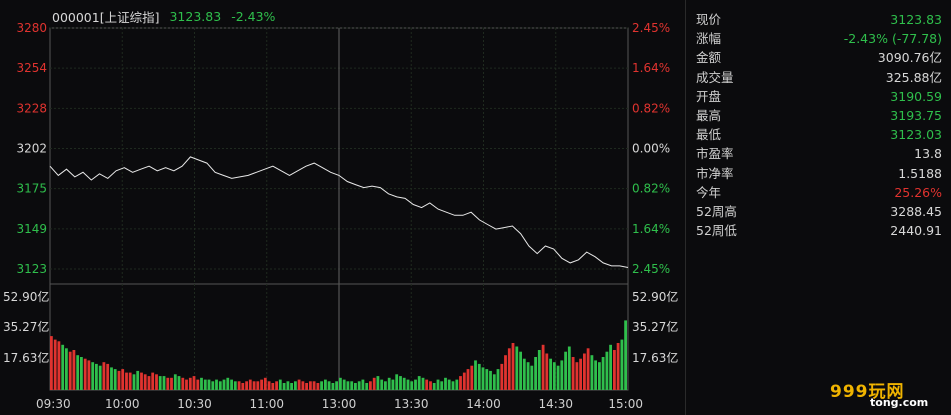 This screenshot has width=951, height=415. What do you see at coordinates (411, 404) in the screenshot?
I see `x-axis-tick: 13:30` at bounding box center [411, 404].